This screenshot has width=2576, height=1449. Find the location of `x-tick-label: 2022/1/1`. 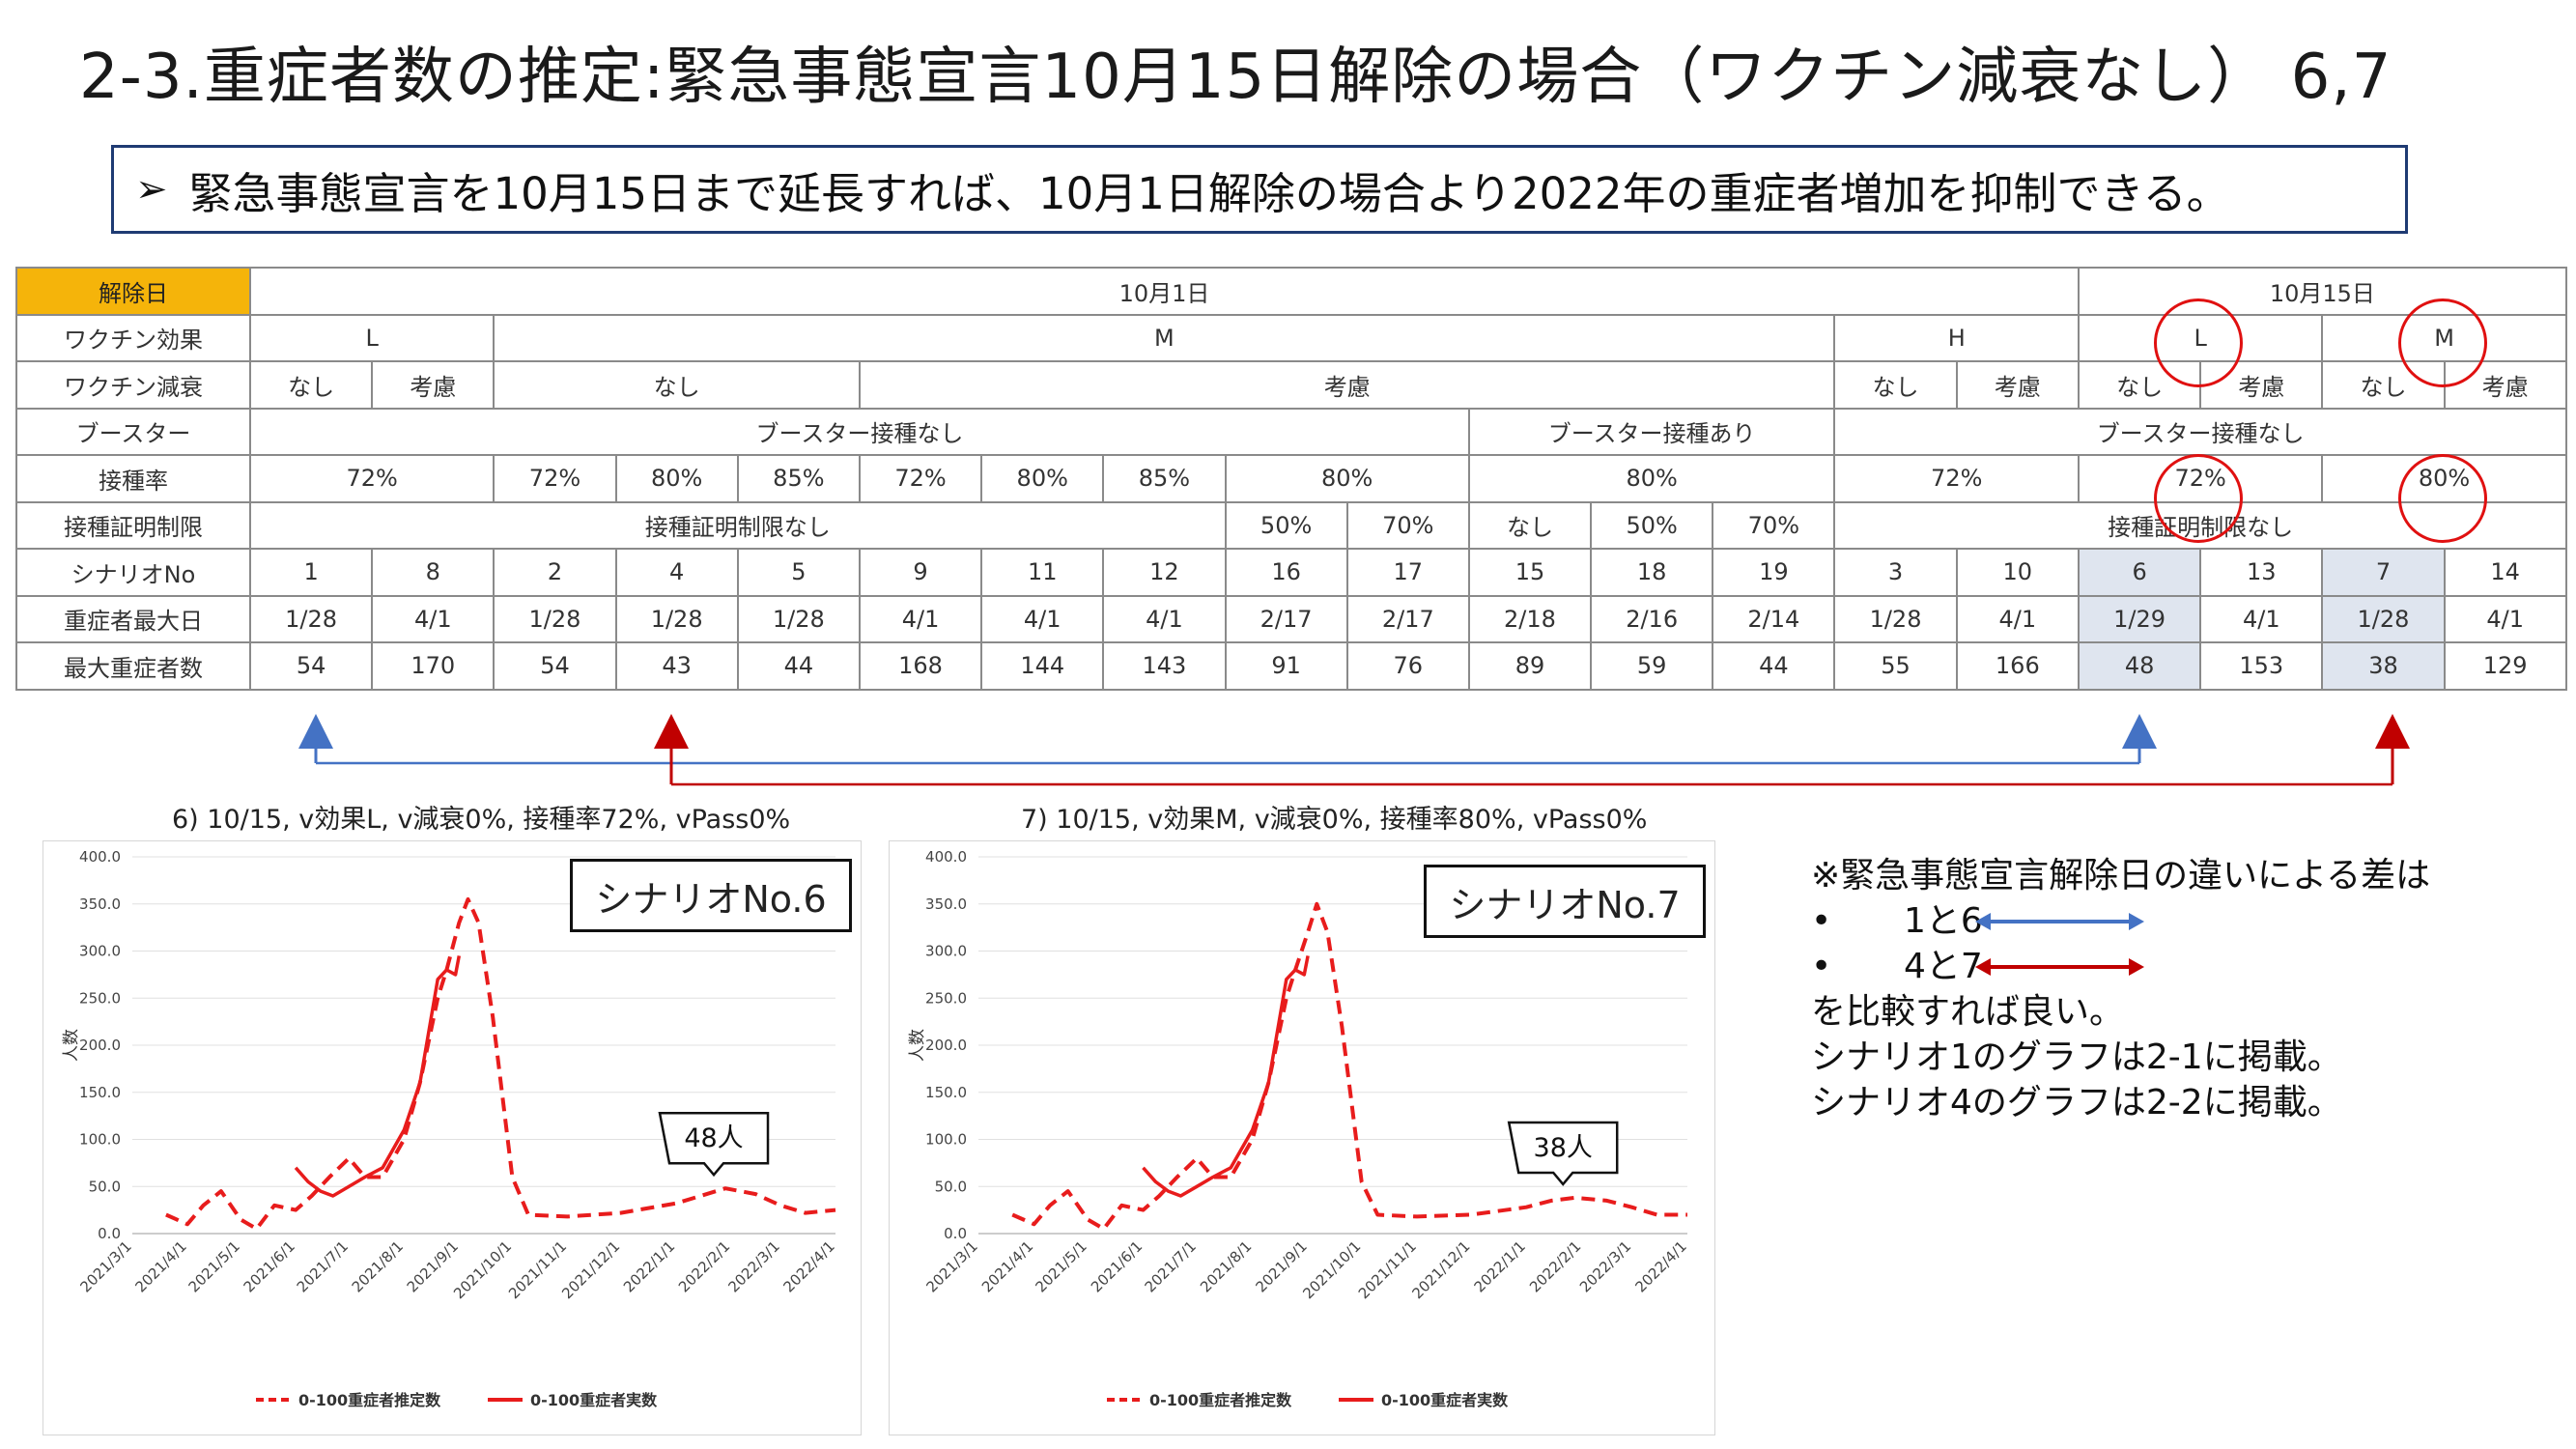

x-tick-label: 2022/1/1 is located at coordinates (649, 1266).